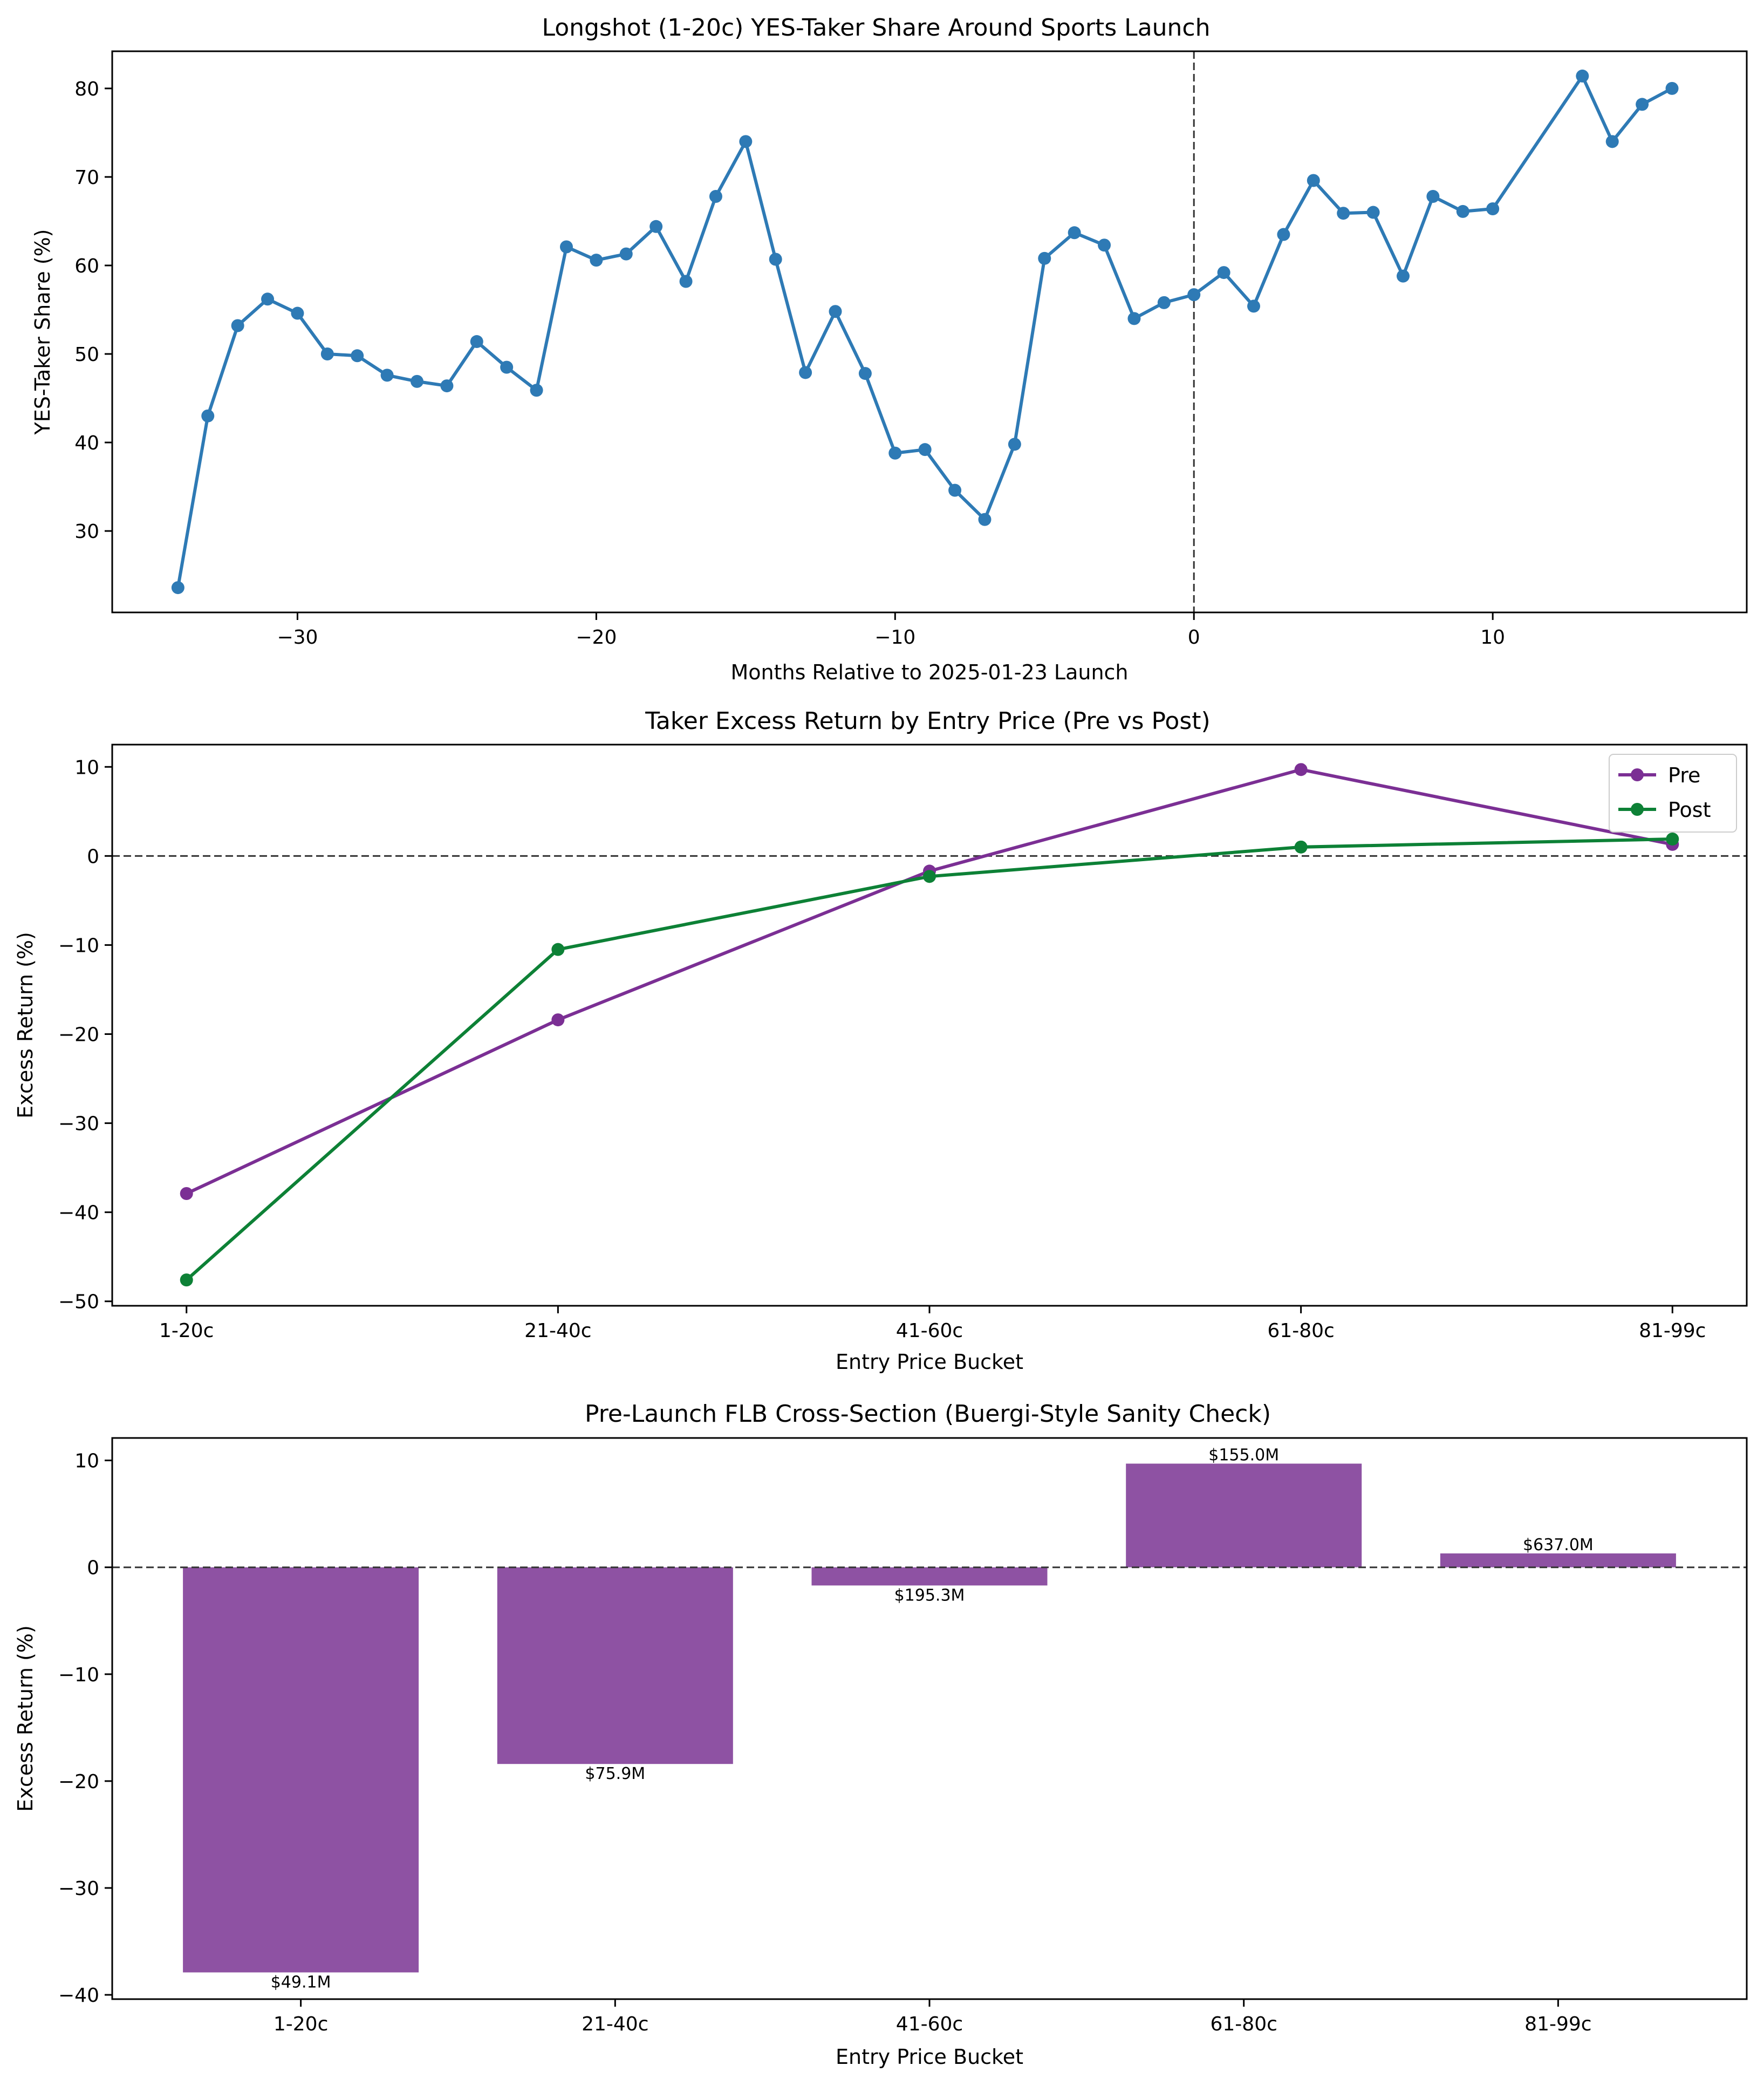  Describe the element at coordinates (596, 638) in the screenshot. I see `x-tick-label: −20` at that location.